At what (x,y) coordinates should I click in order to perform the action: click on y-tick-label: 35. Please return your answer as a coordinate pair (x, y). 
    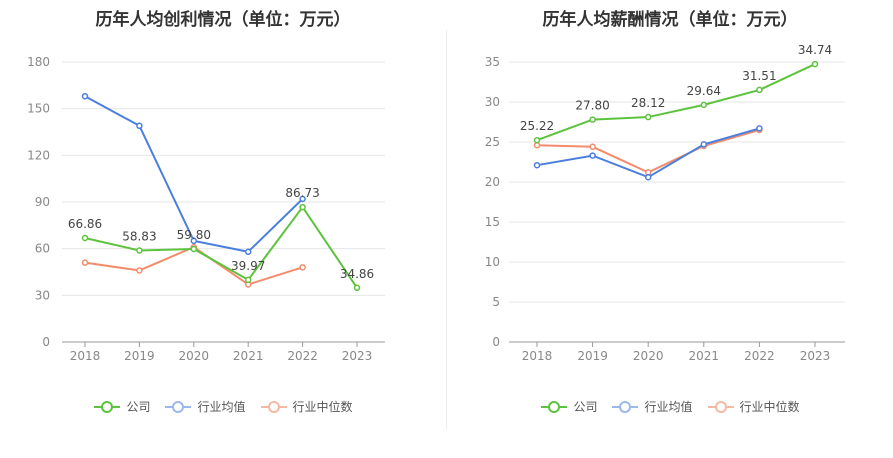
    Looking at the image, I should click on (492, 62).